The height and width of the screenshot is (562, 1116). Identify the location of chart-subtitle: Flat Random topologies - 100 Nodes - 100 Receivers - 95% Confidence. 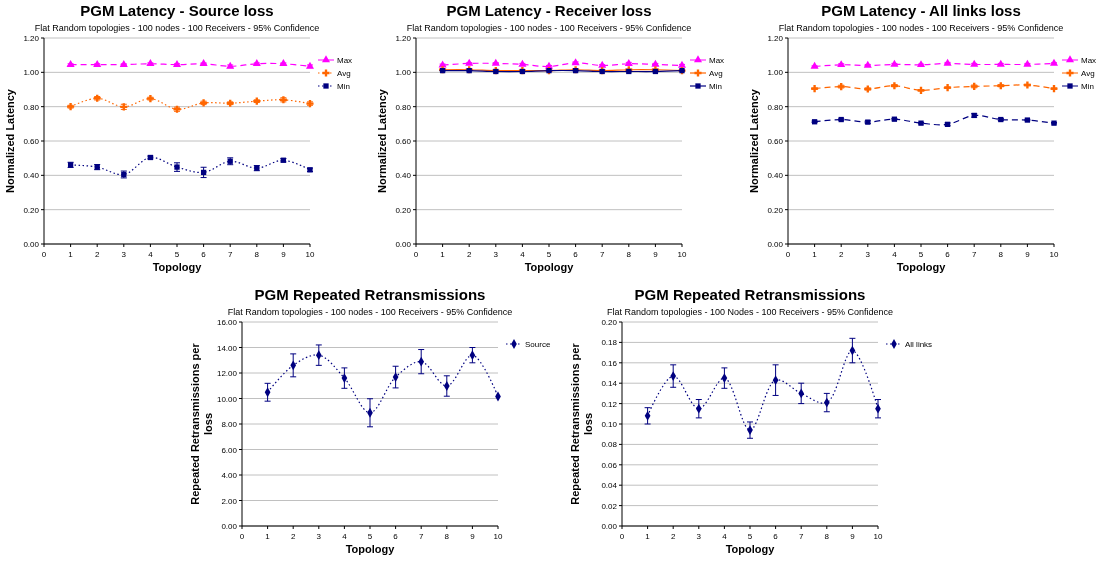
(750, 312).